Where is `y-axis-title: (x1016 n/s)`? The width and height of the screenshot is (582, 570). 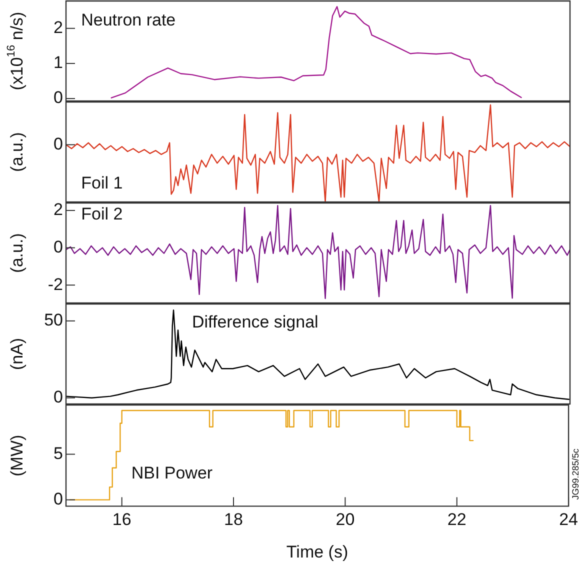 y-axis-title: (x1016 n/s) is located at coordinates (16, 51).